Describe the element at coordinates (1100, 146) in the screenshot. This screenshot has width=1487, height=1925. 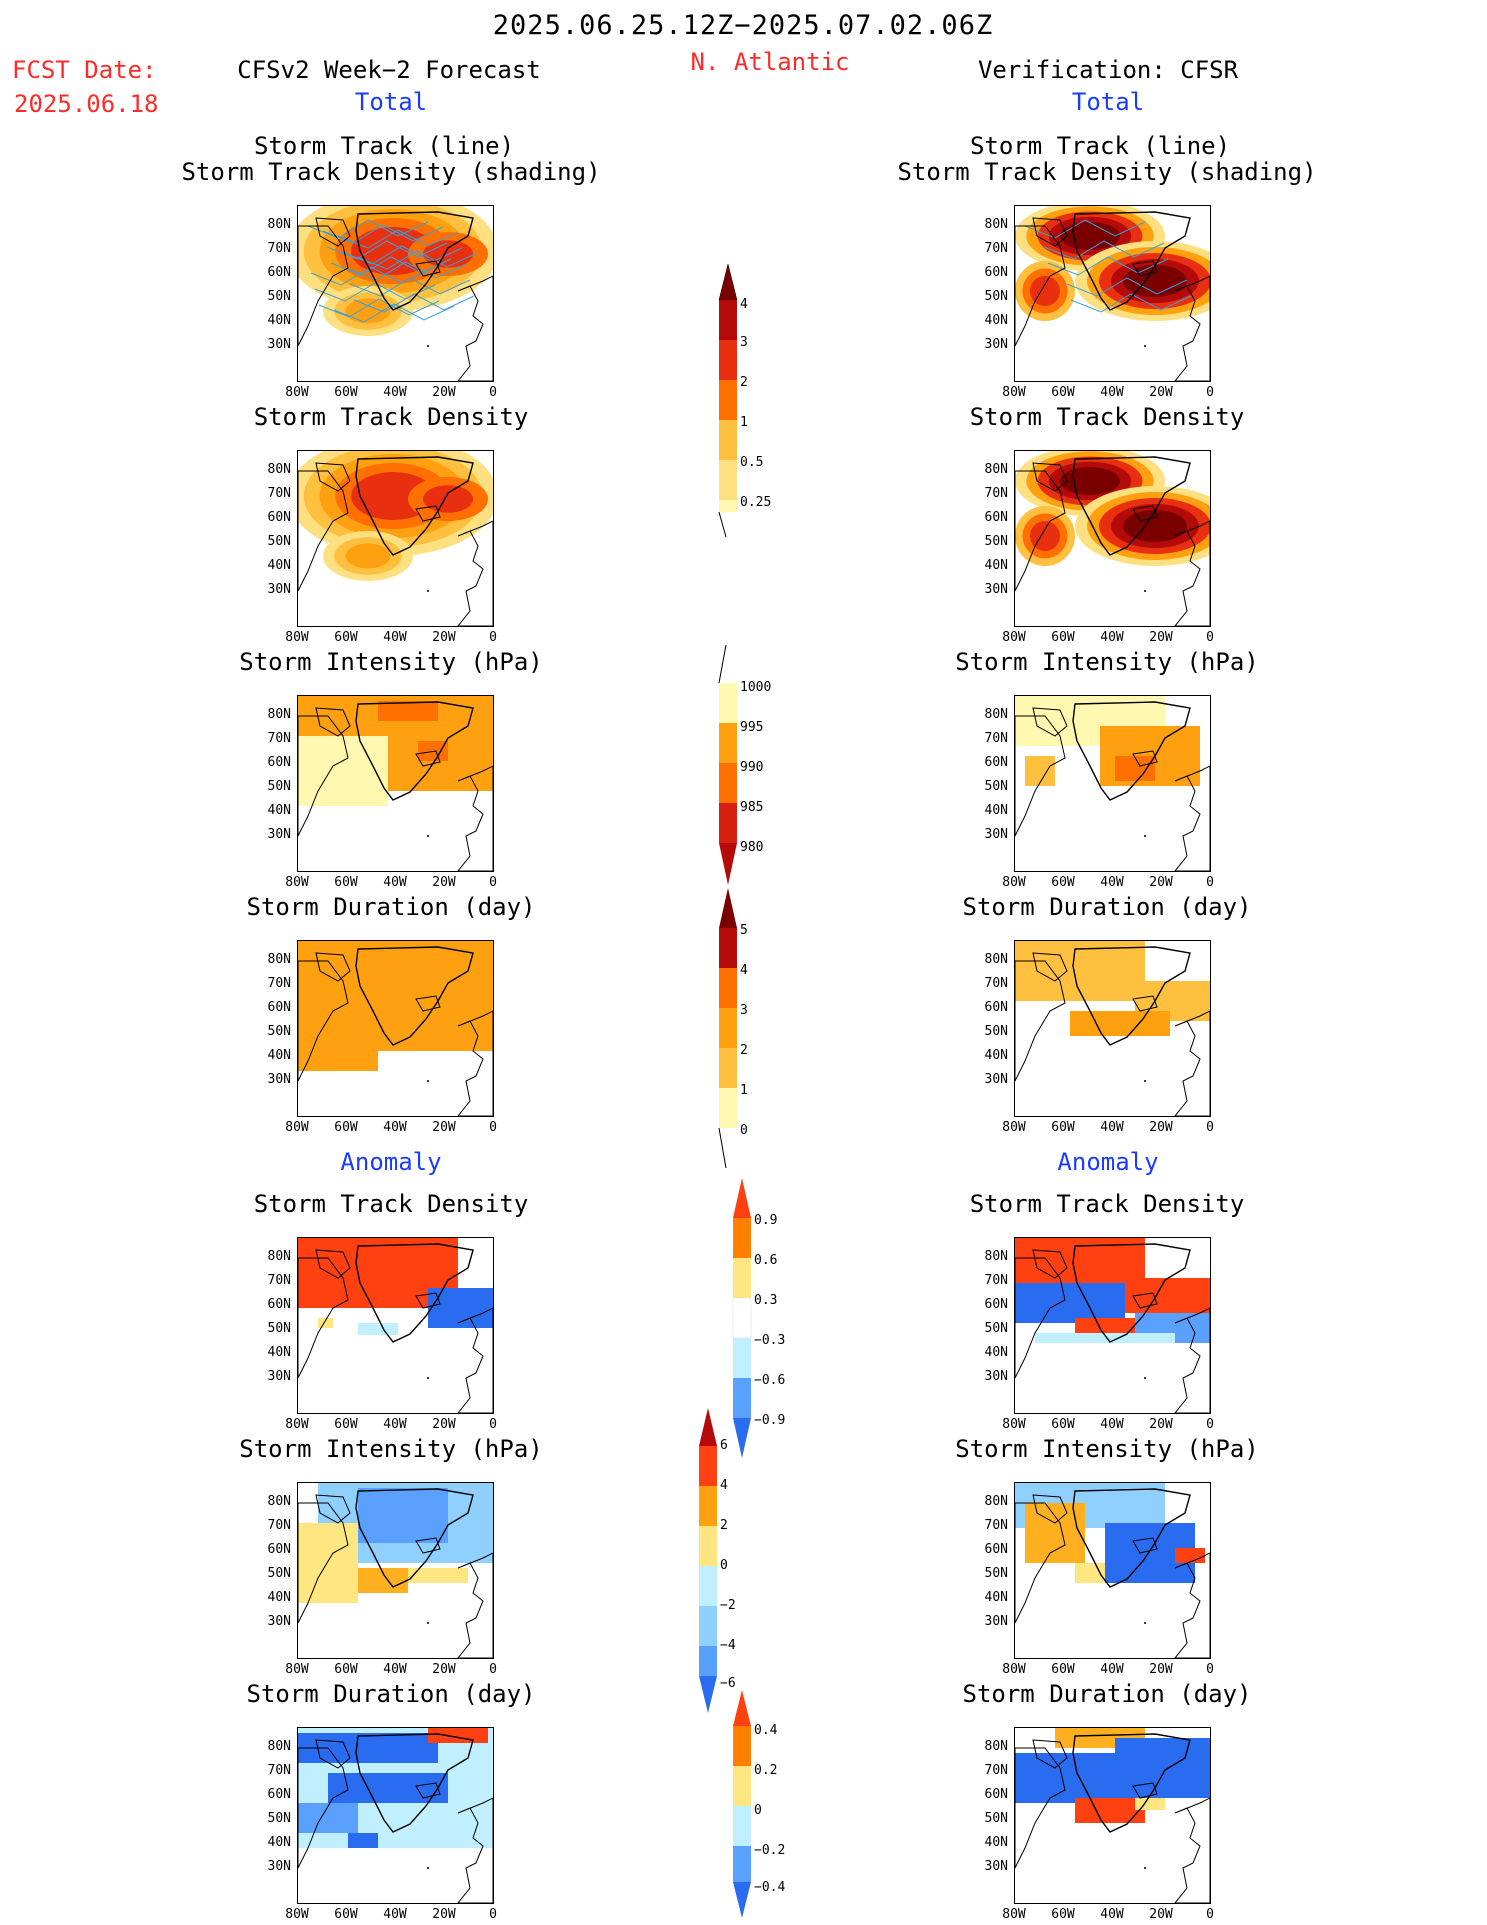
I see `right-track-title-1: Storm Track (line)` at that location.